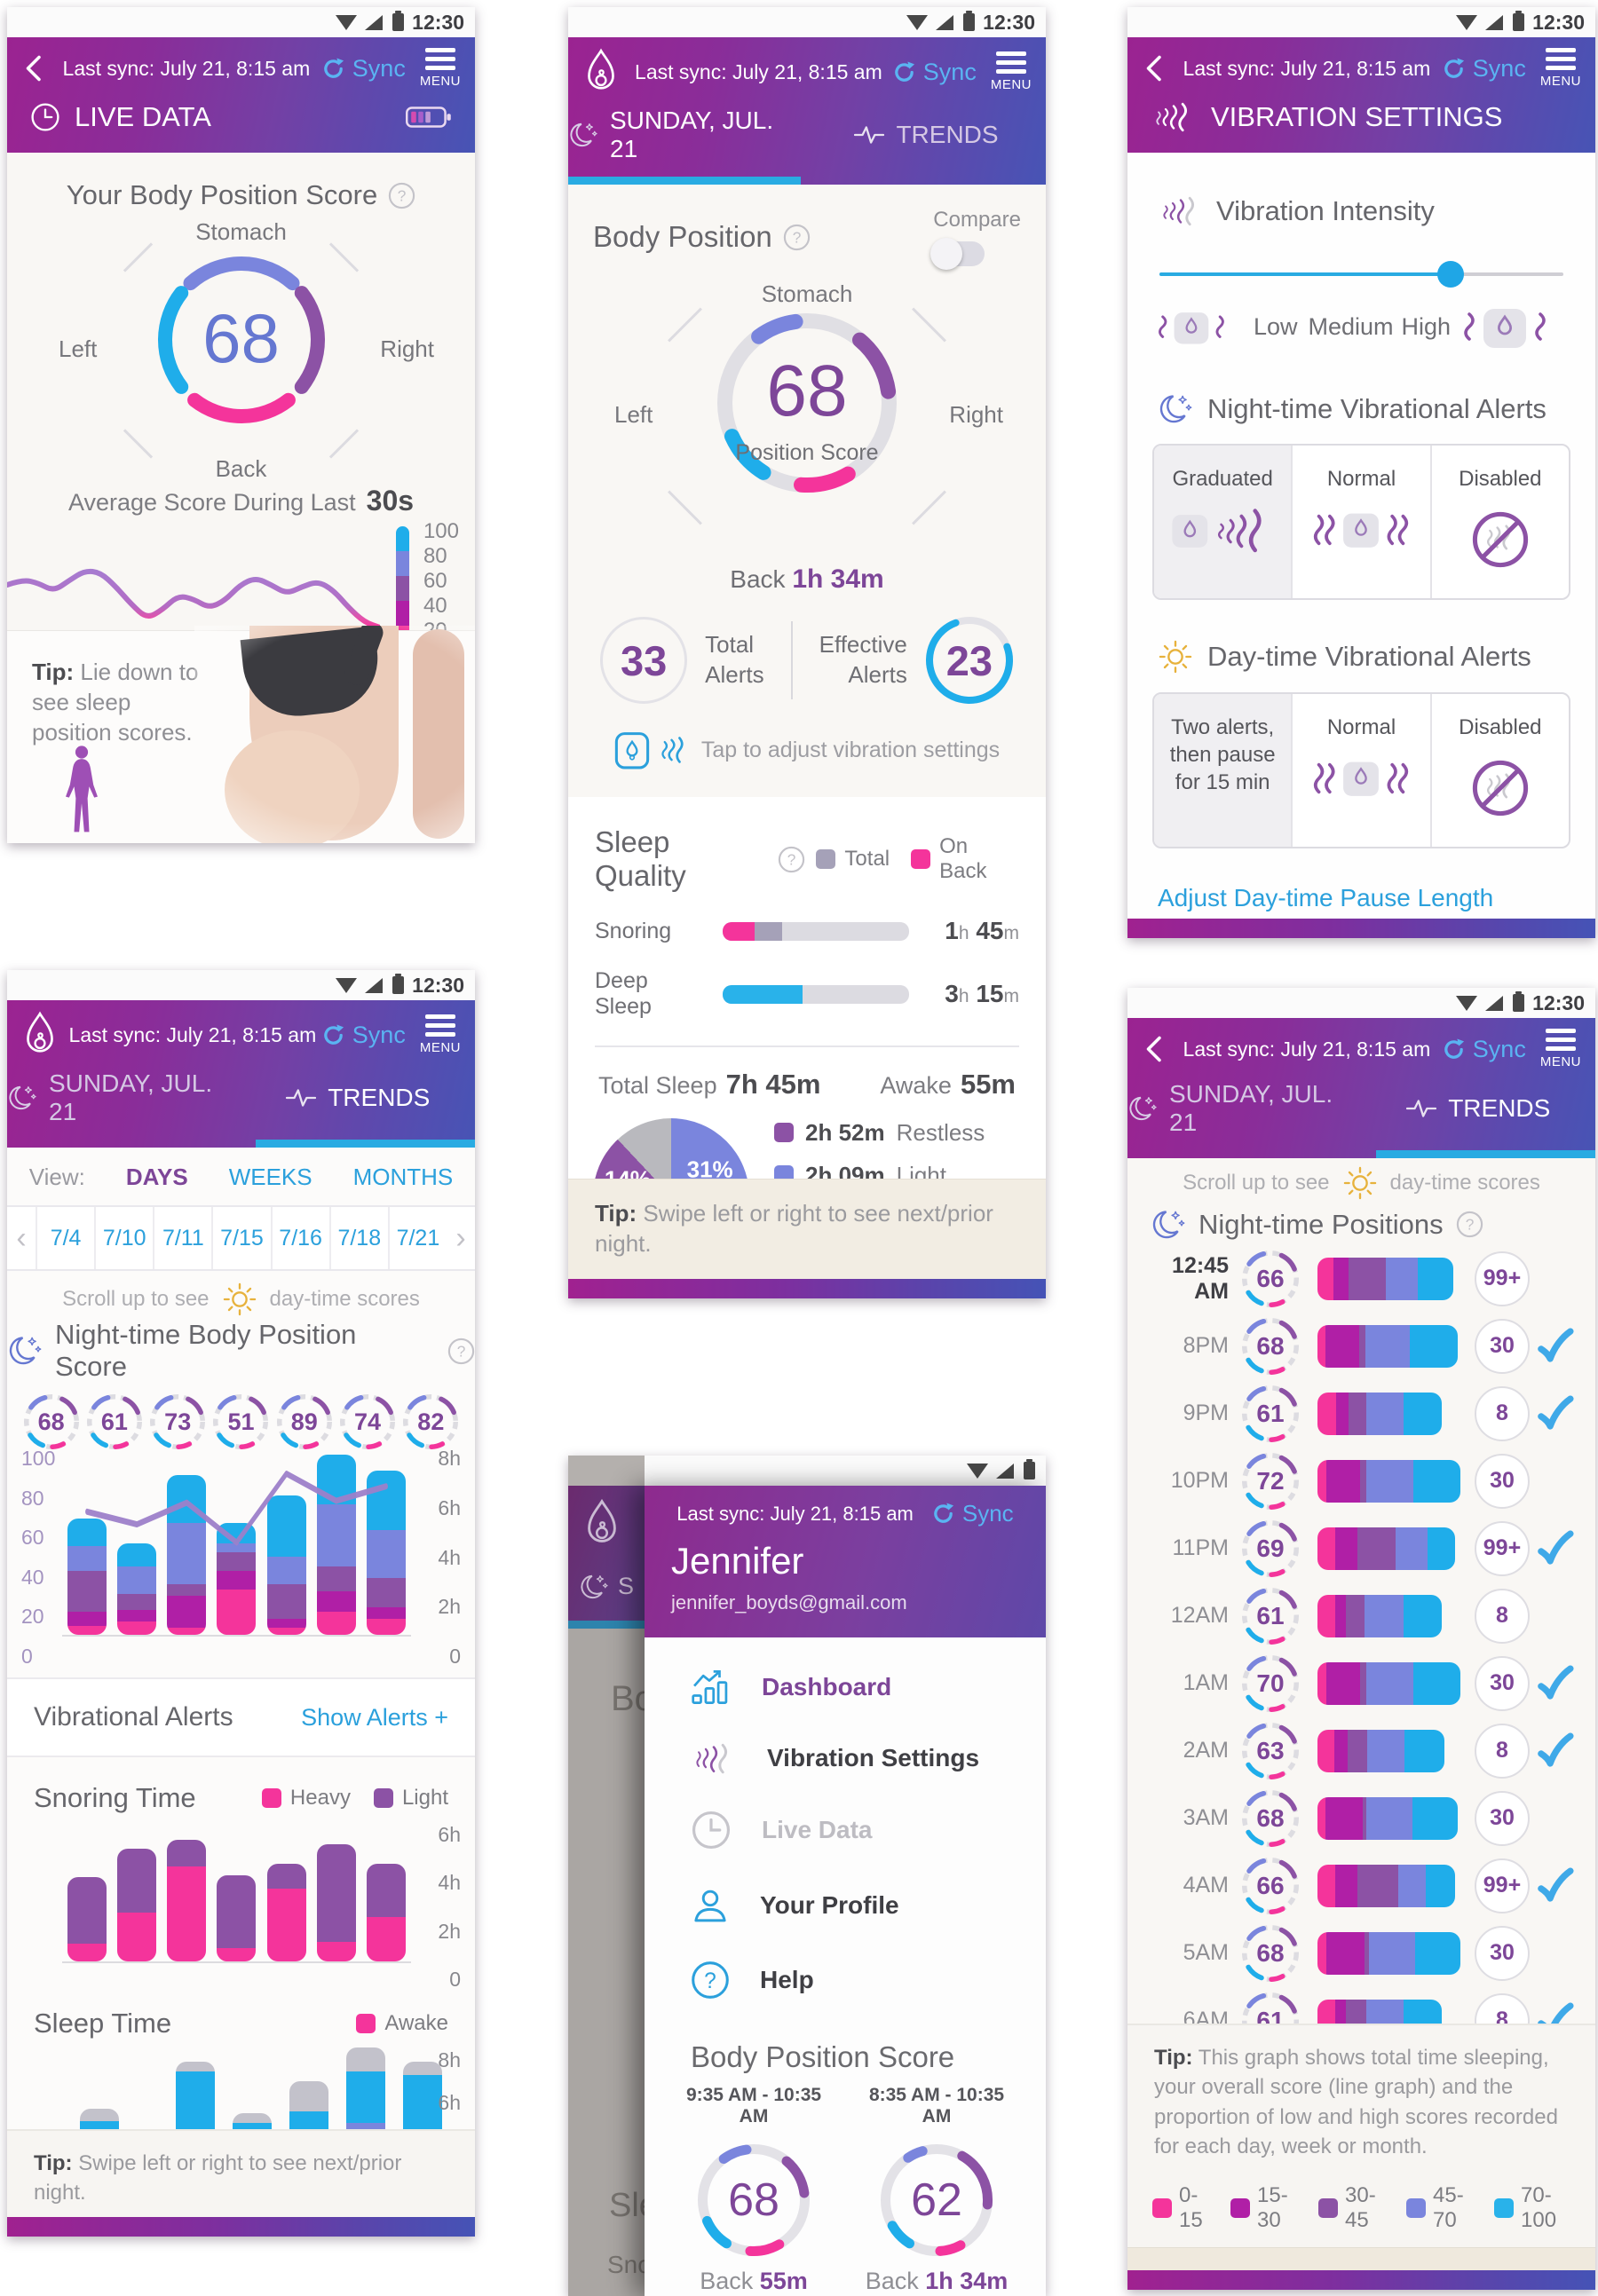 Image resolution: width=1598 pixels, height=2296 pixels. I want to click on legend-label: 15-30, so click(1272, 2207).